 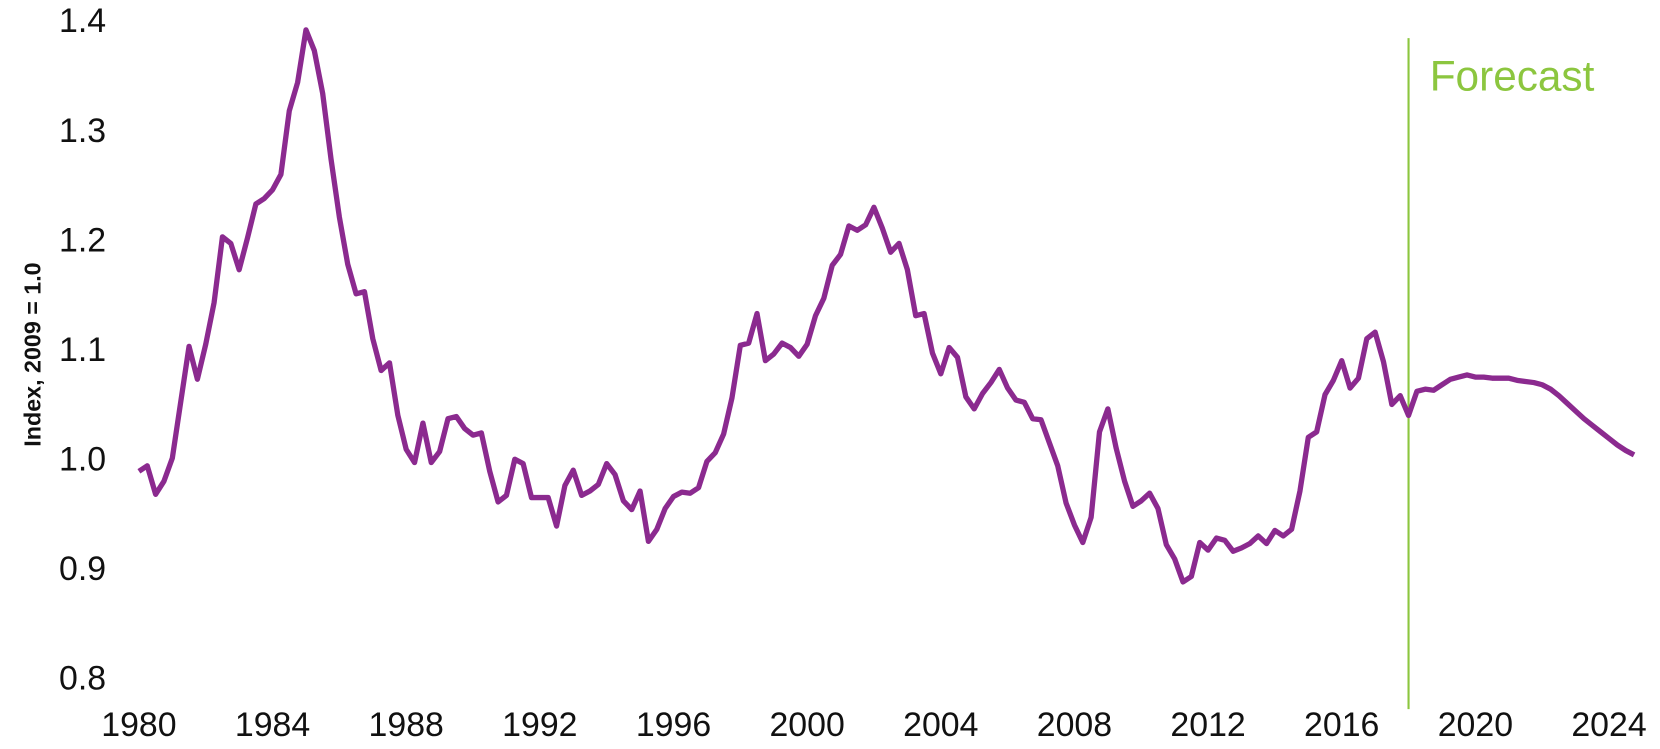 What do you see at coordinates (940, 725) in the screenshot?
I see `x-tick-label: 2004` at bounding box center [940, 725].